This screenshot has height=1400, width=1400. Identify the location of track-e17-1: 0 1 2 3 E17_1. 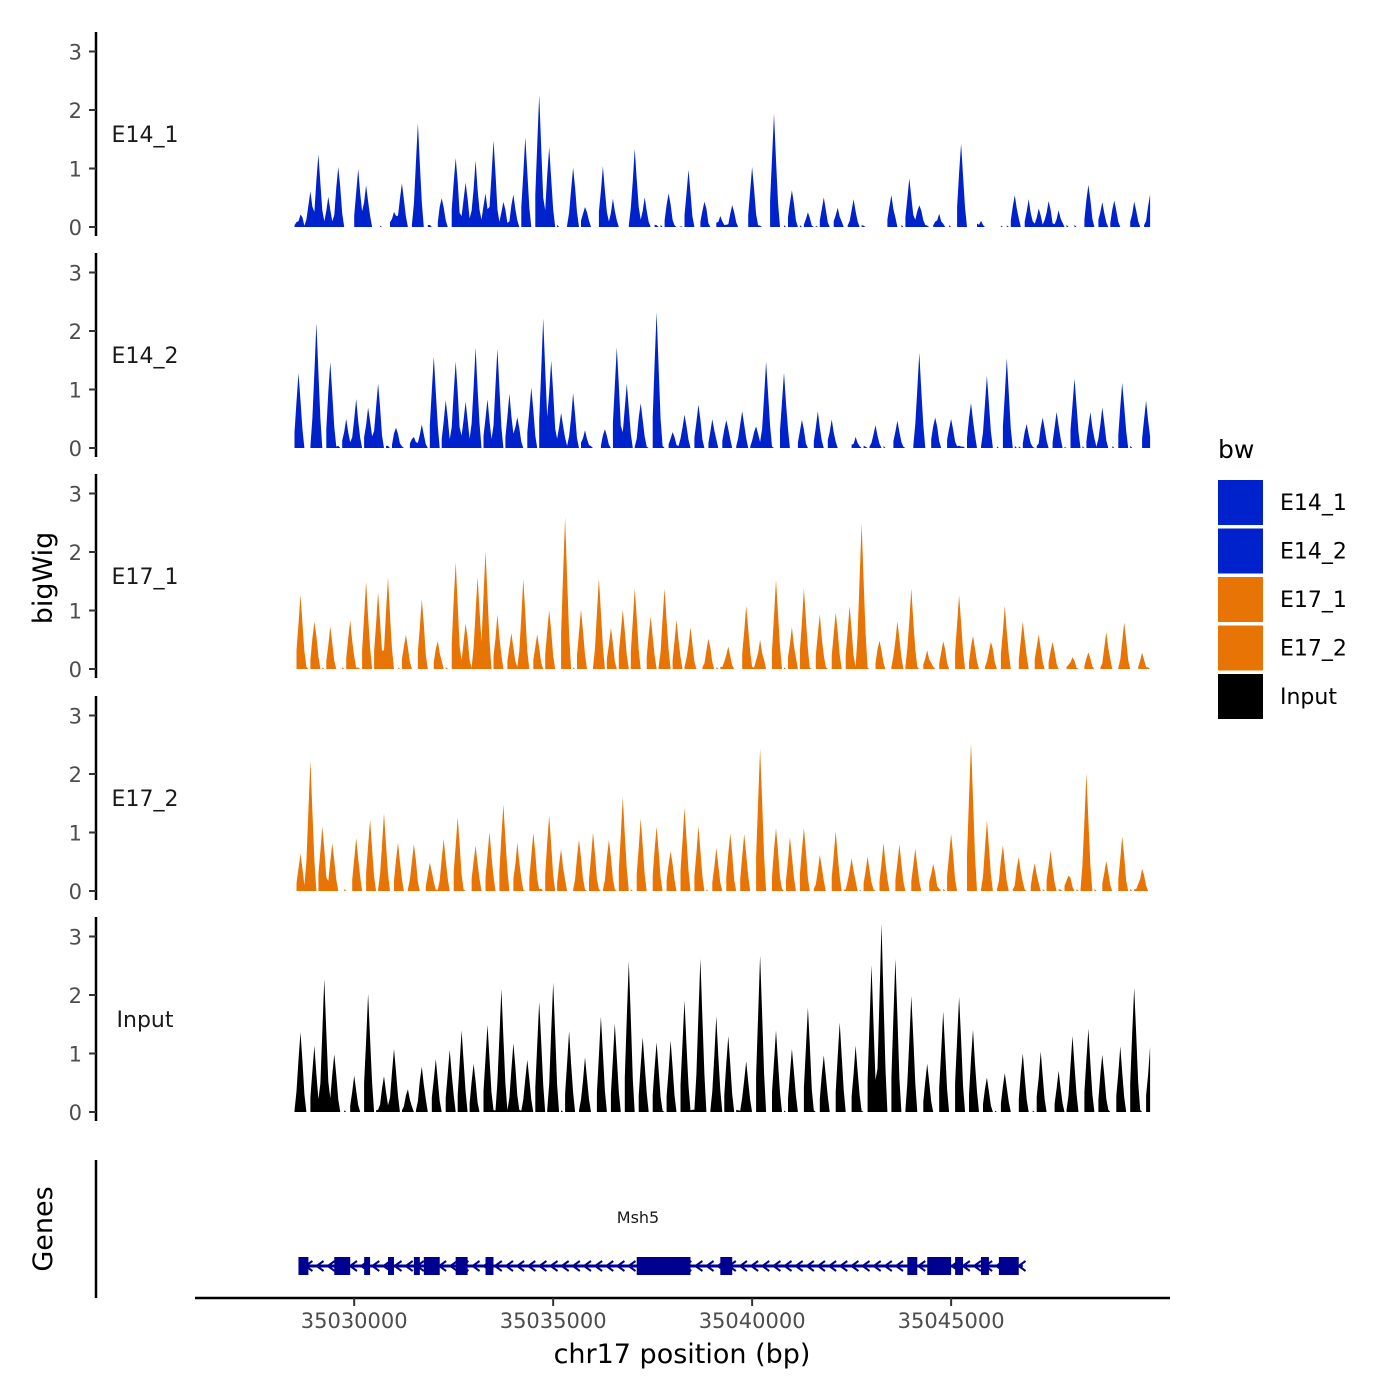
(610, 578).